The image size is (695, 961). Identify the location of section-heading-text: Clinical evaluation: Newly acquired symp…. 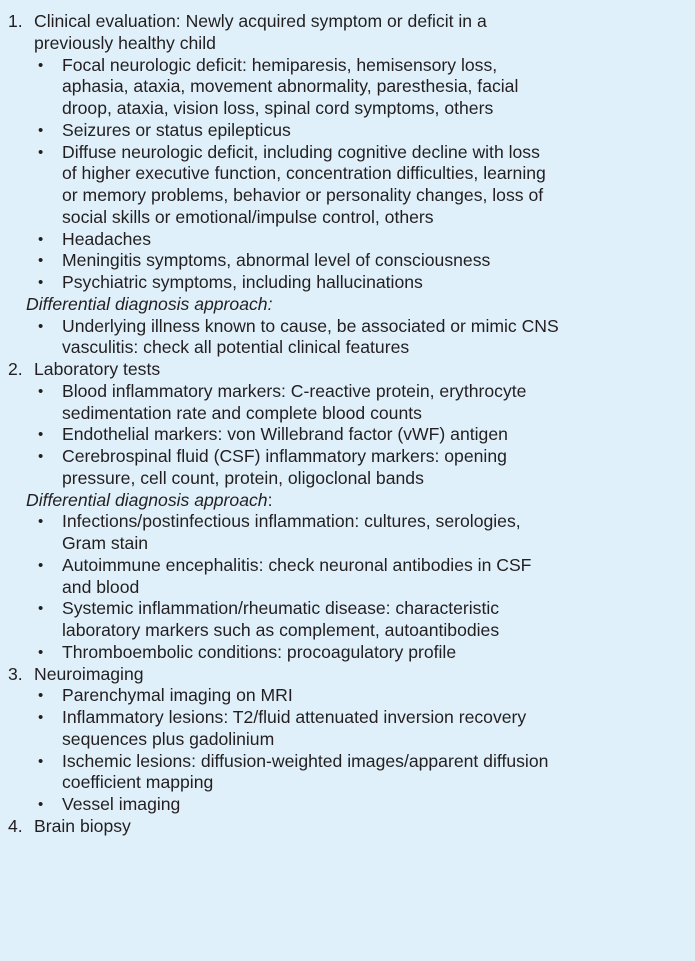
(260, 21).